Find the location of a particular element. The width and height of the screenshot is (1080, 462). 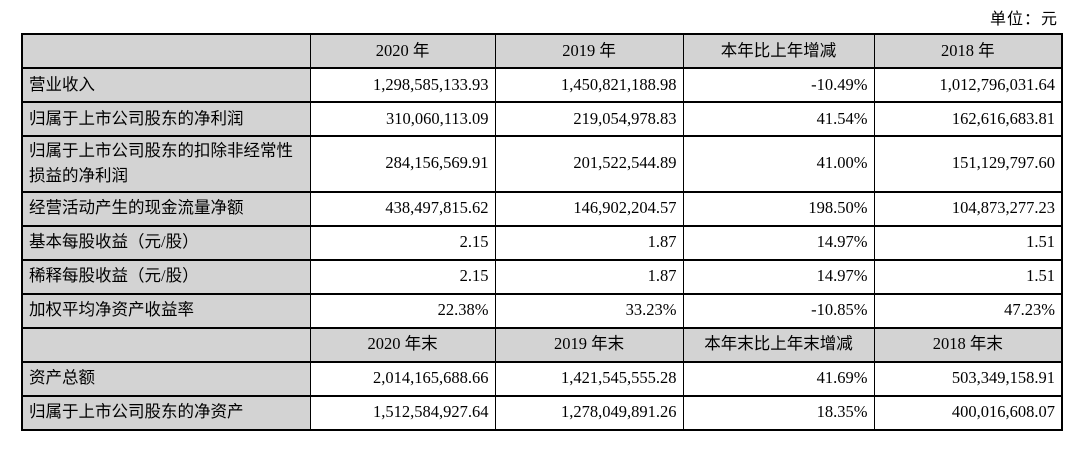

value-2020: 438,497,815.62 is located at coordinates (402, 208).